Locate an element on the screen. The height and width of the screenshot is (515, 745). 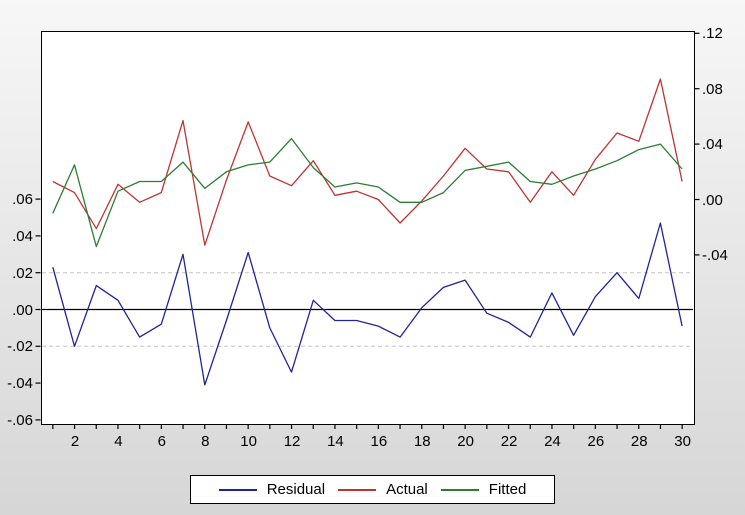
x-axis-tick-label: 12 is located at coordinates (292, 441).